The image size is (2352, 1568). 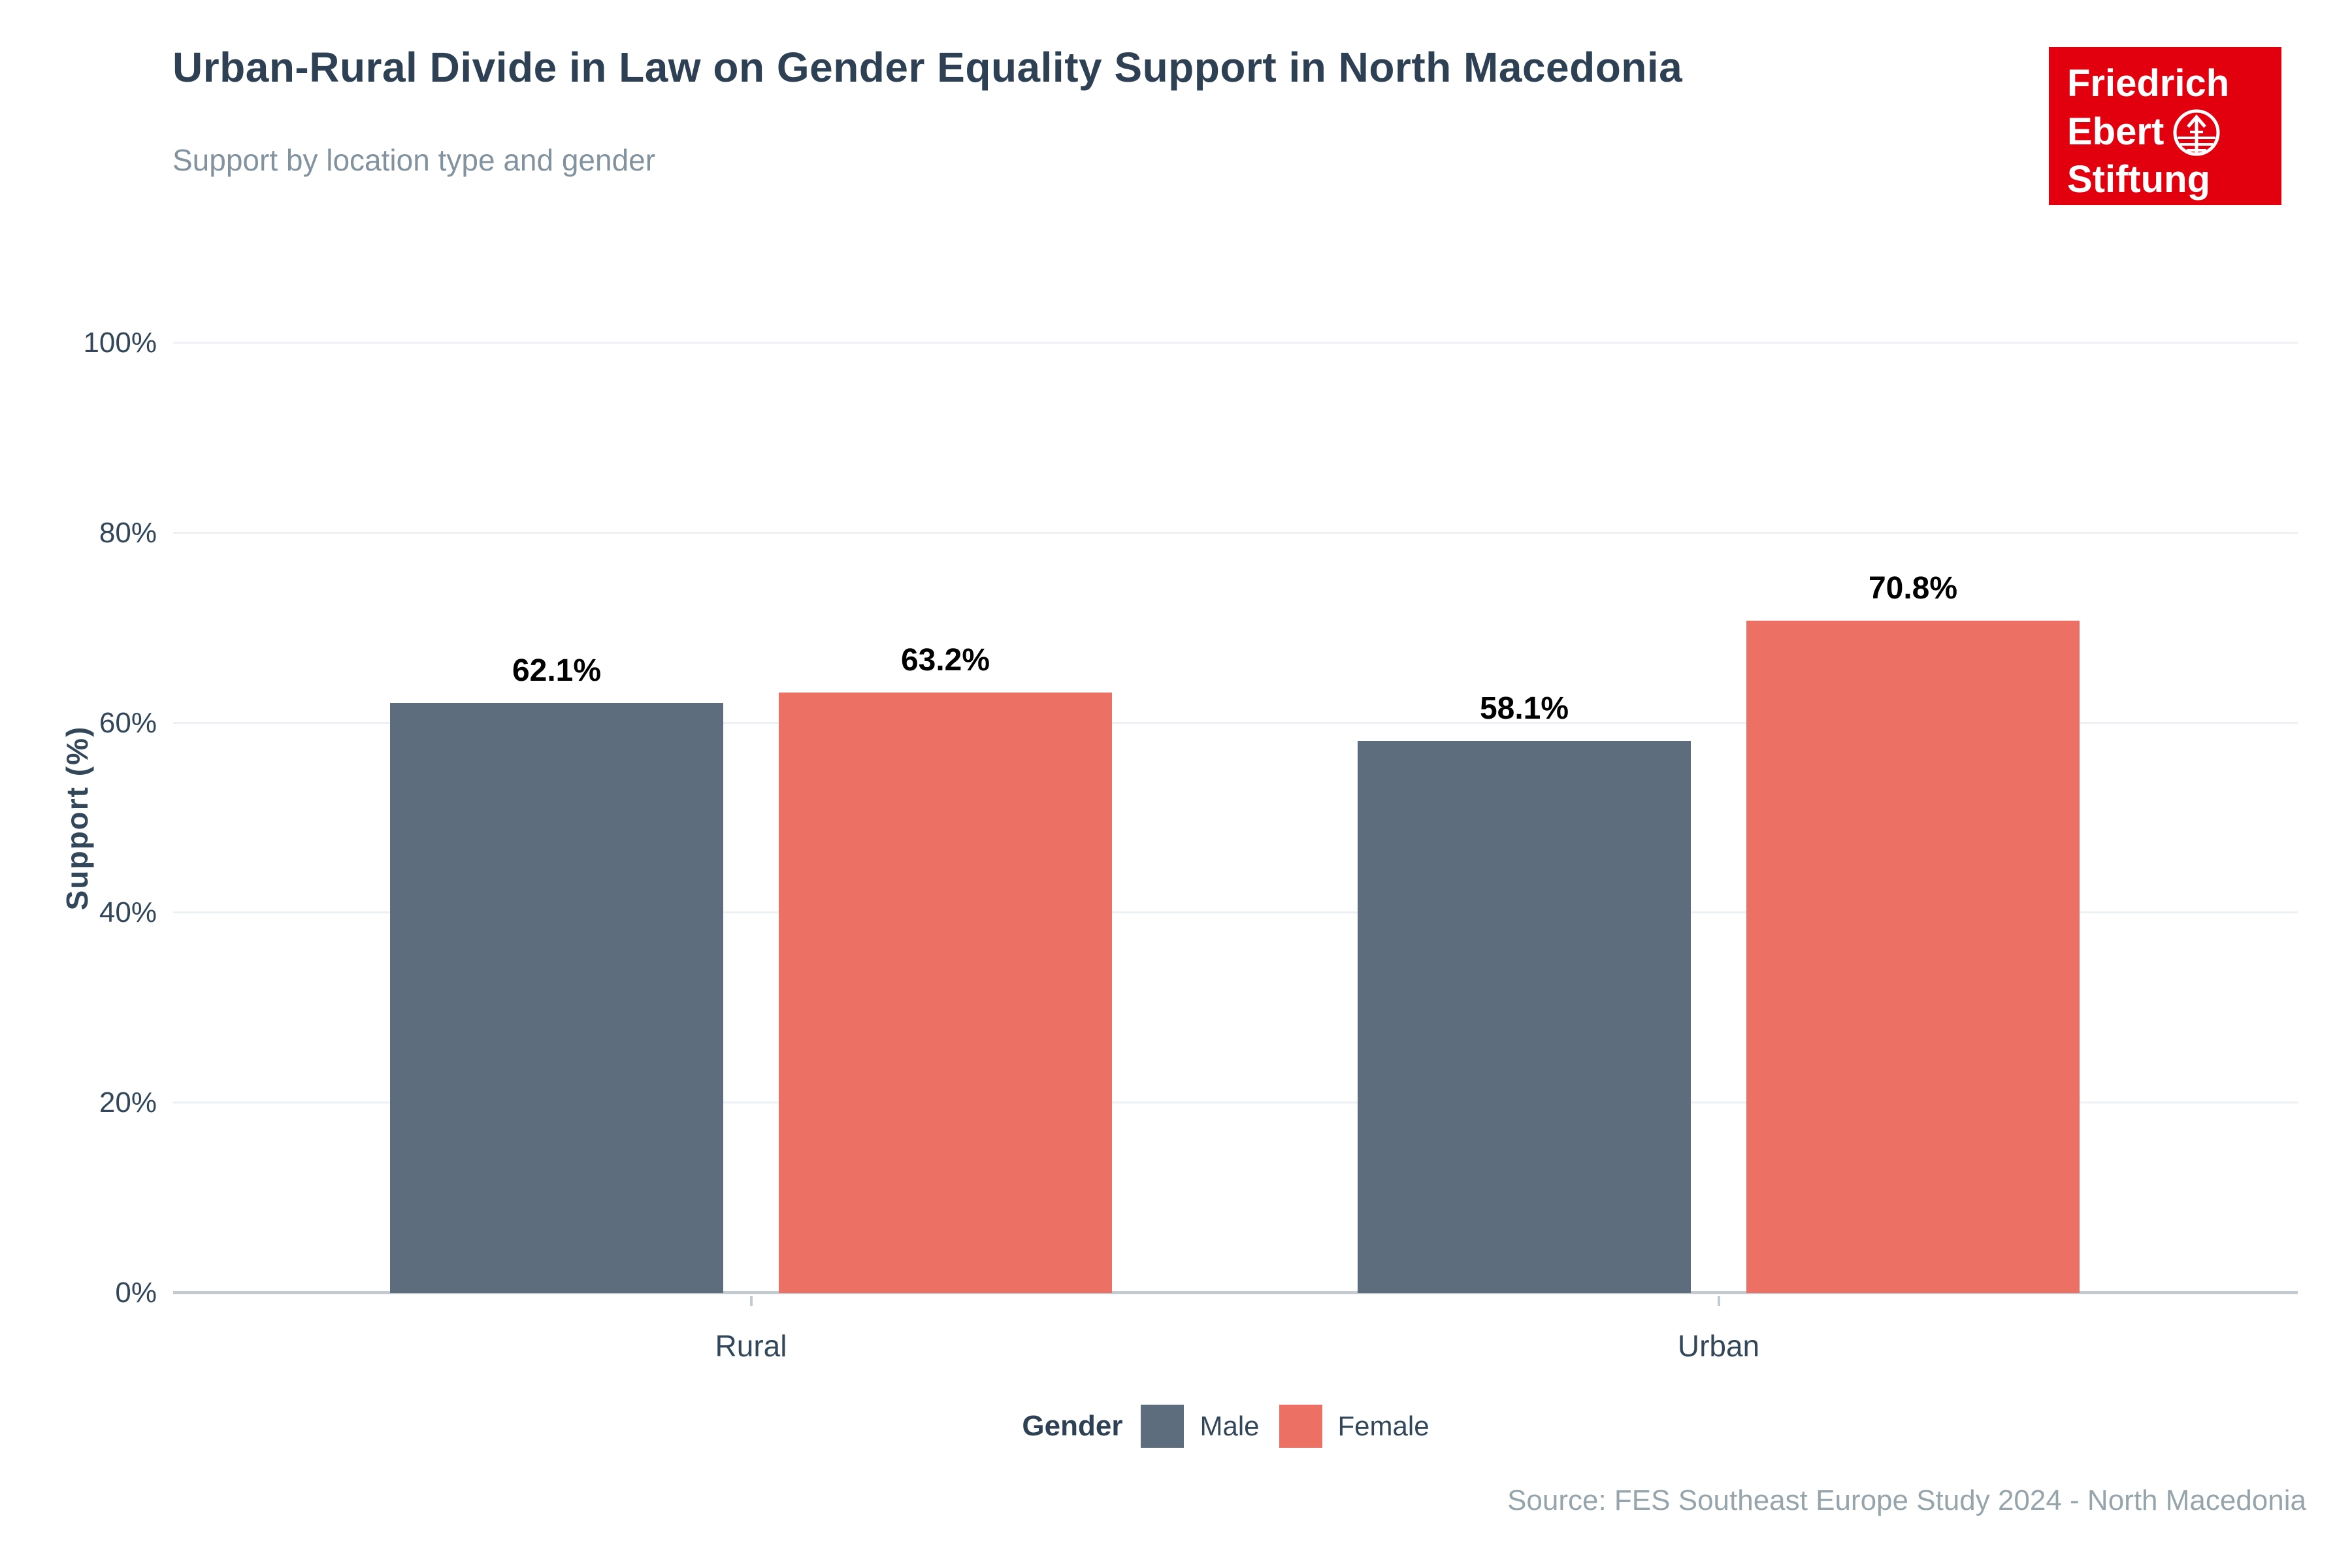 I want to click on gridline-100%, so click(x=1235, y=343).